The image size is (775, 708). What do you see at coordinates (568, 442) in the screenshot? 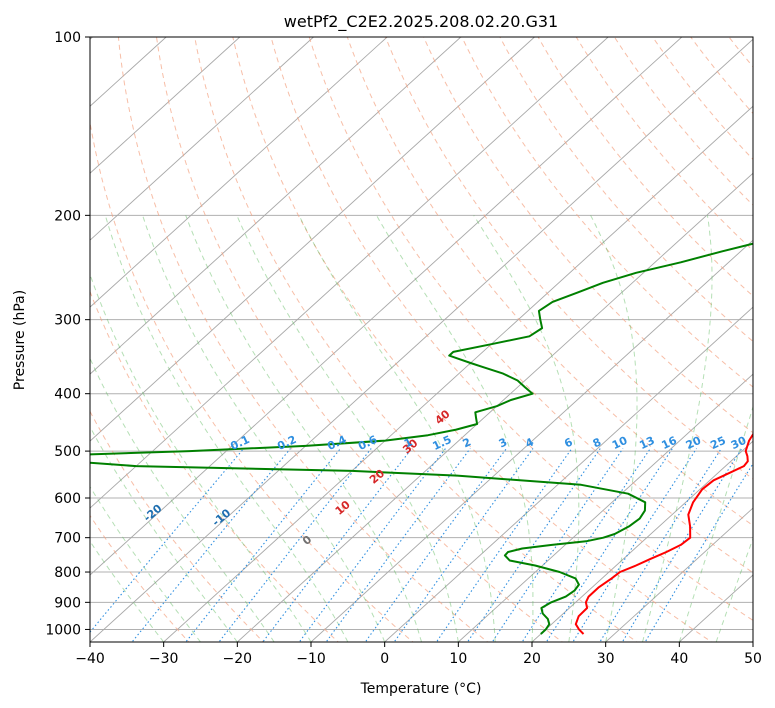
I see `mixing-ratio-label: 6` at bounding box center [568, 442].